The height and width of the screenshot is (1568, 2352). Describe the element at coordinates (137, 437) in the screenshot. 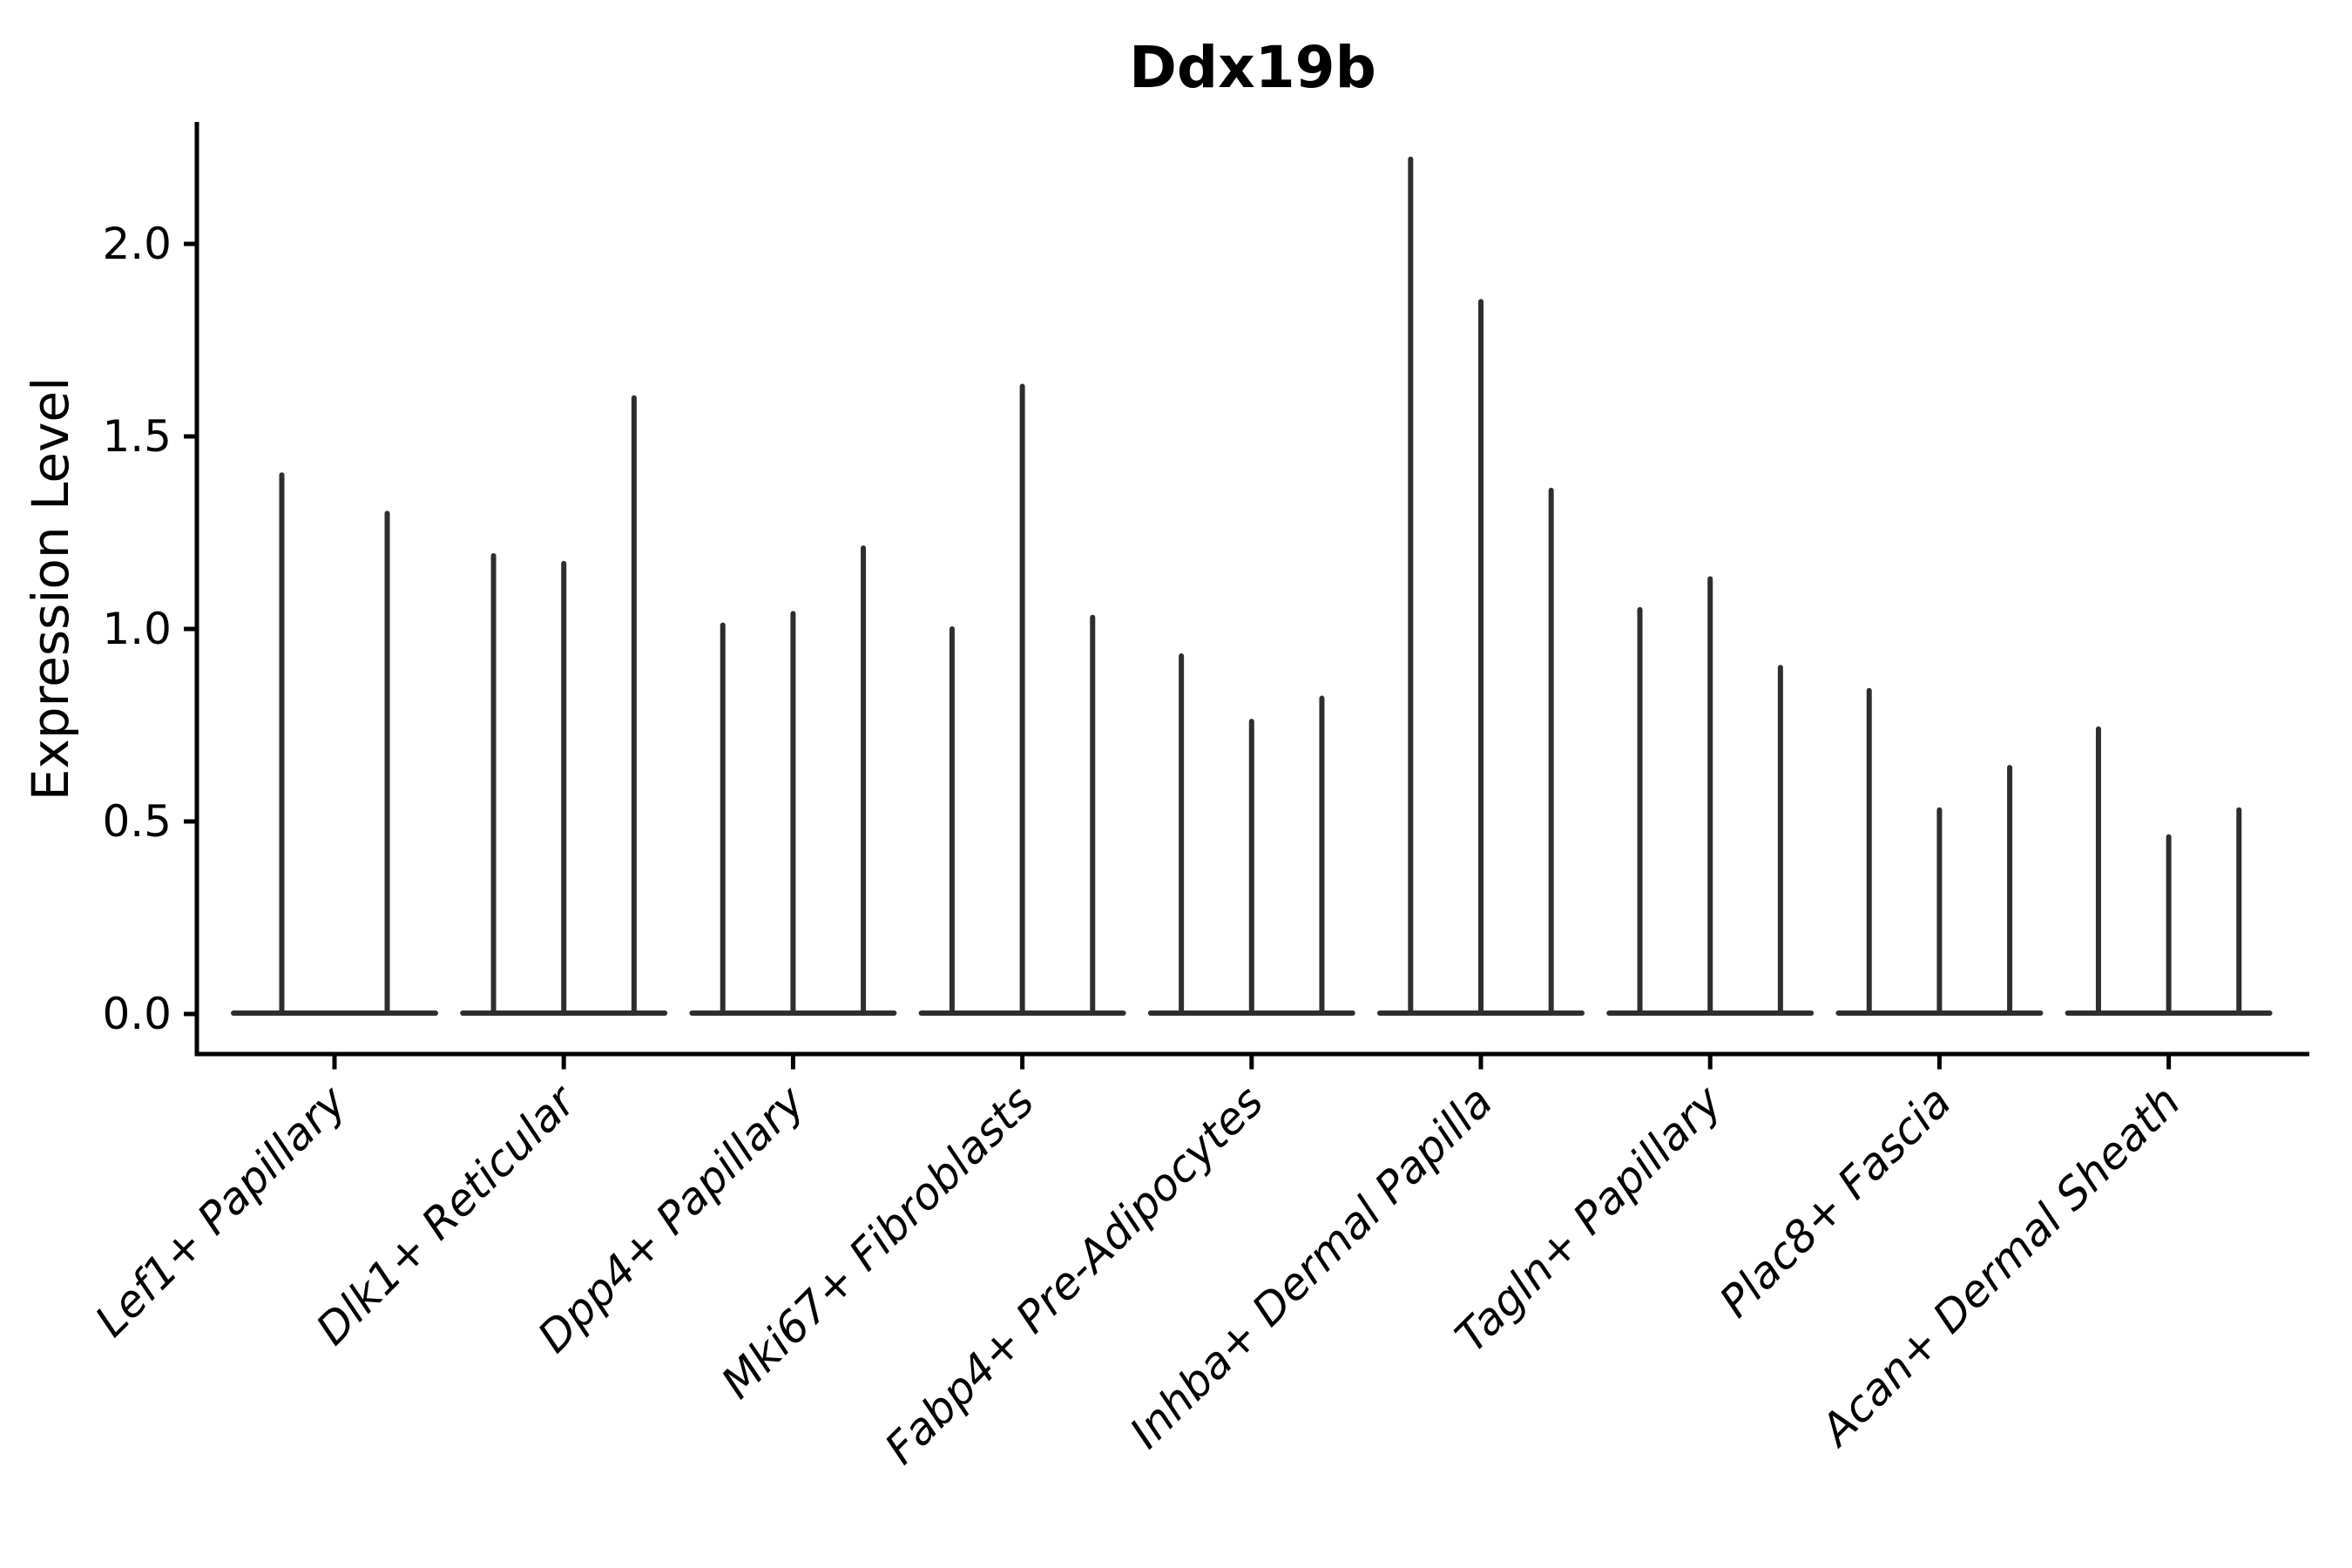

I see `y-tick-label: 1.5` at that location.